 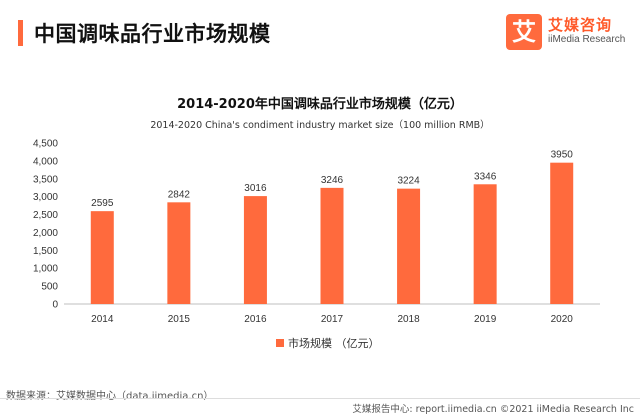 What do you see at coordinates (562, 155) in the screenshot?
I see `data-label: 3950` at bounding box center [562, 155].